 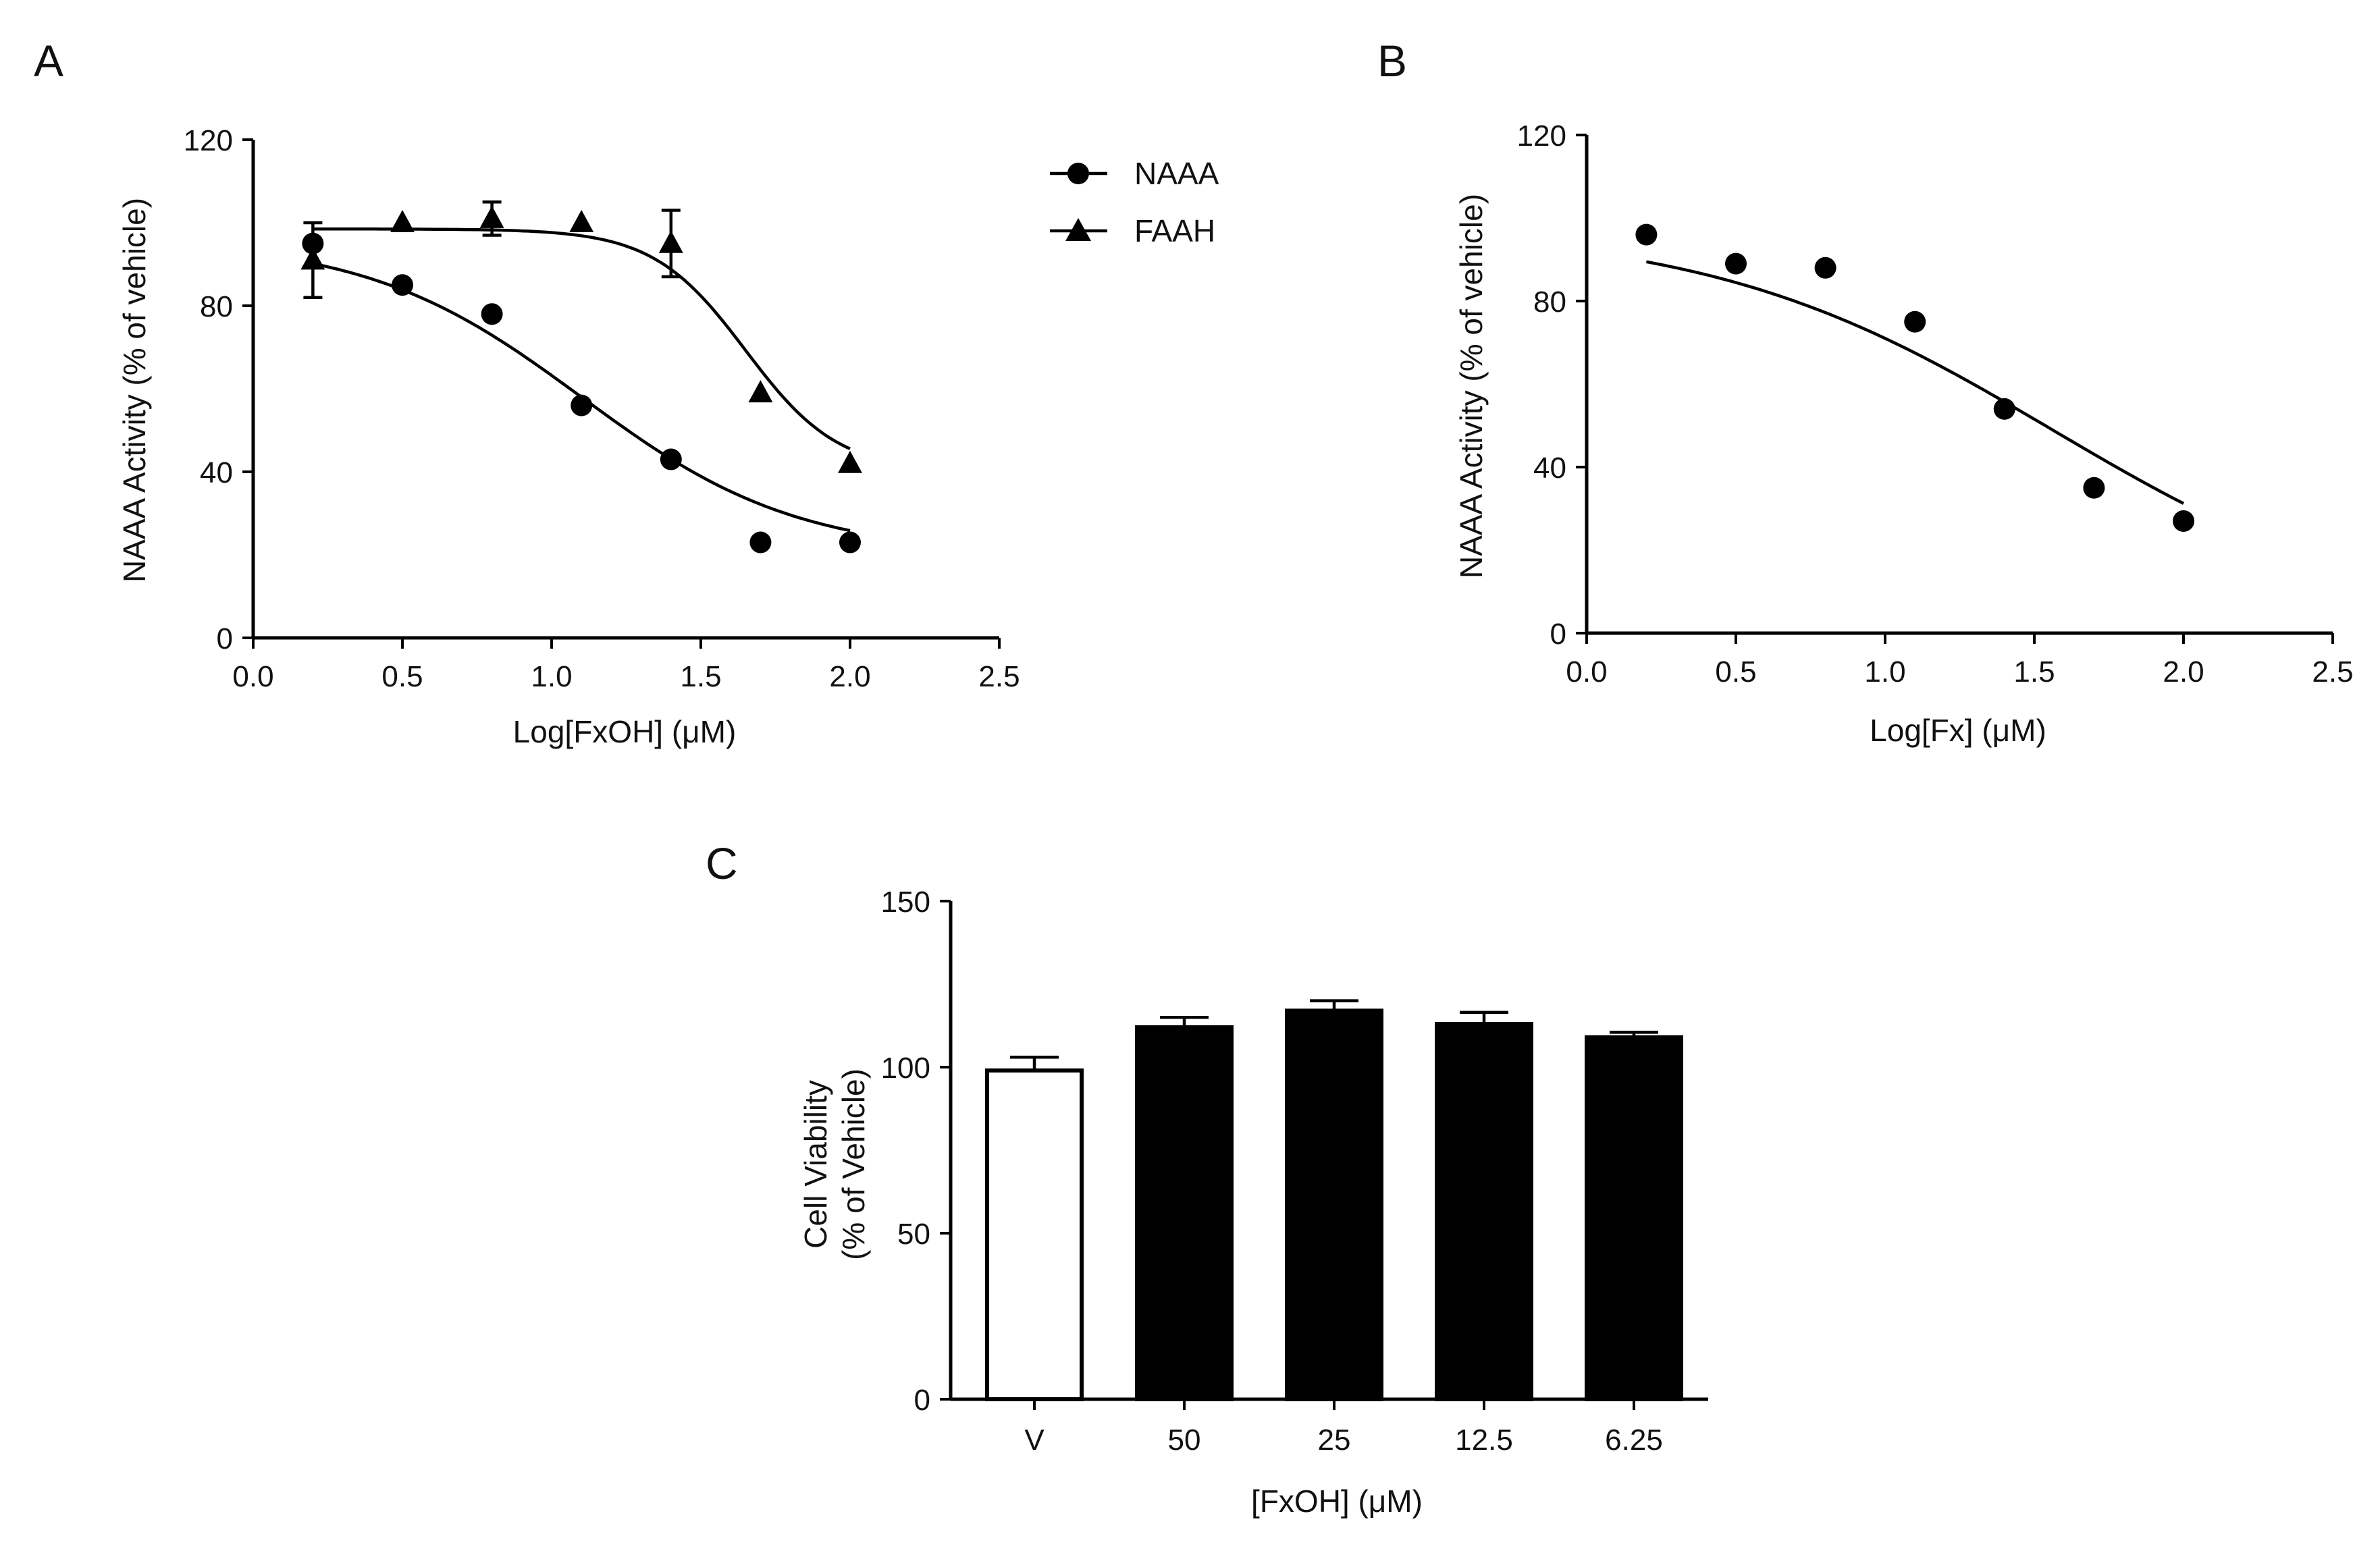 I want to click on panel-c-x-tick-label: 6.25, so click(x=1634, y=1440).